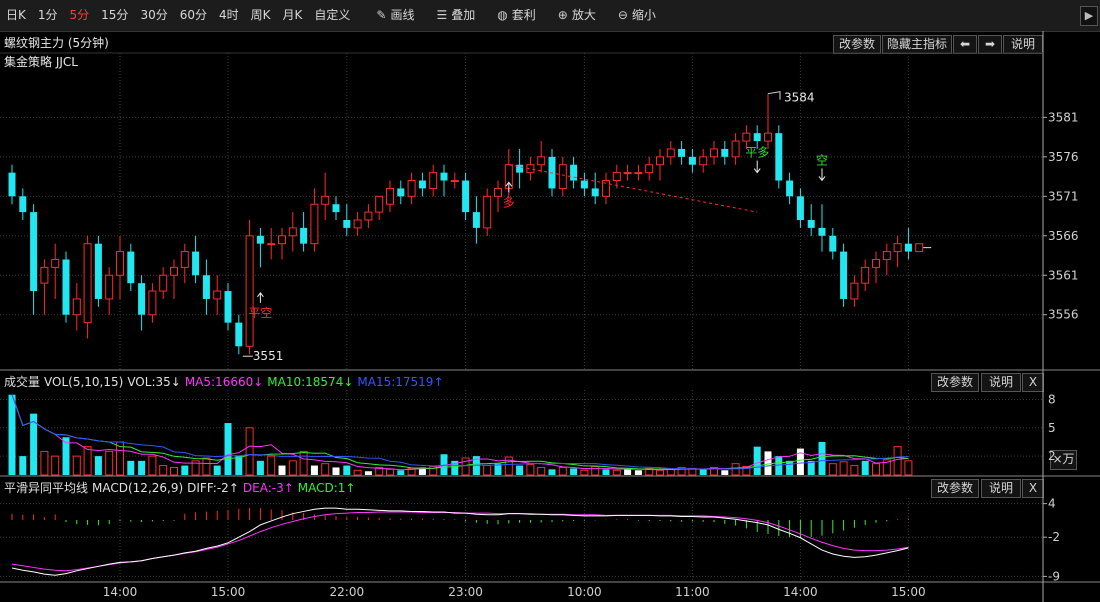 The width and height of the screenshot is (1100, 602). What do you see at coordinates (154, 15) in the screenshot?
I see `period-tab-4: 30分` at bounding box center [154, 15].